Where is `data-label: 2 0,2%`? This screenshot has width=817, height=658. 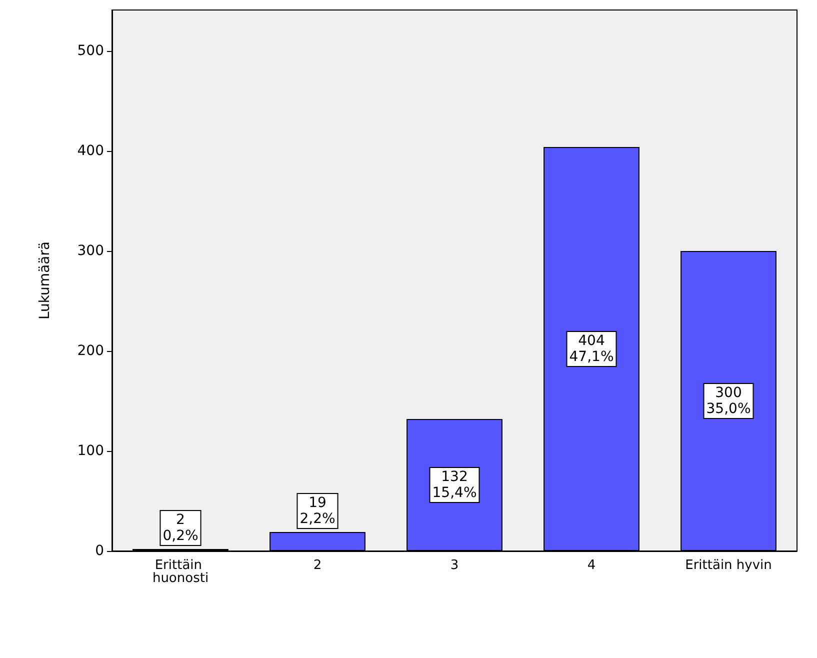
data-label: 2 0,2% is located at coordinates (180, 528).